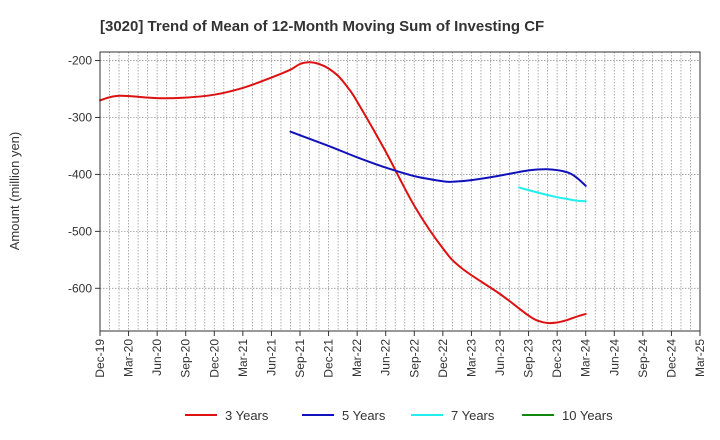 The height and width of the screenshot is (440, 720). What do you see at coordinates (186, 358) in the screenshot?
I see `x-tick-label: Sep-20` at bounding box center [186, 358].